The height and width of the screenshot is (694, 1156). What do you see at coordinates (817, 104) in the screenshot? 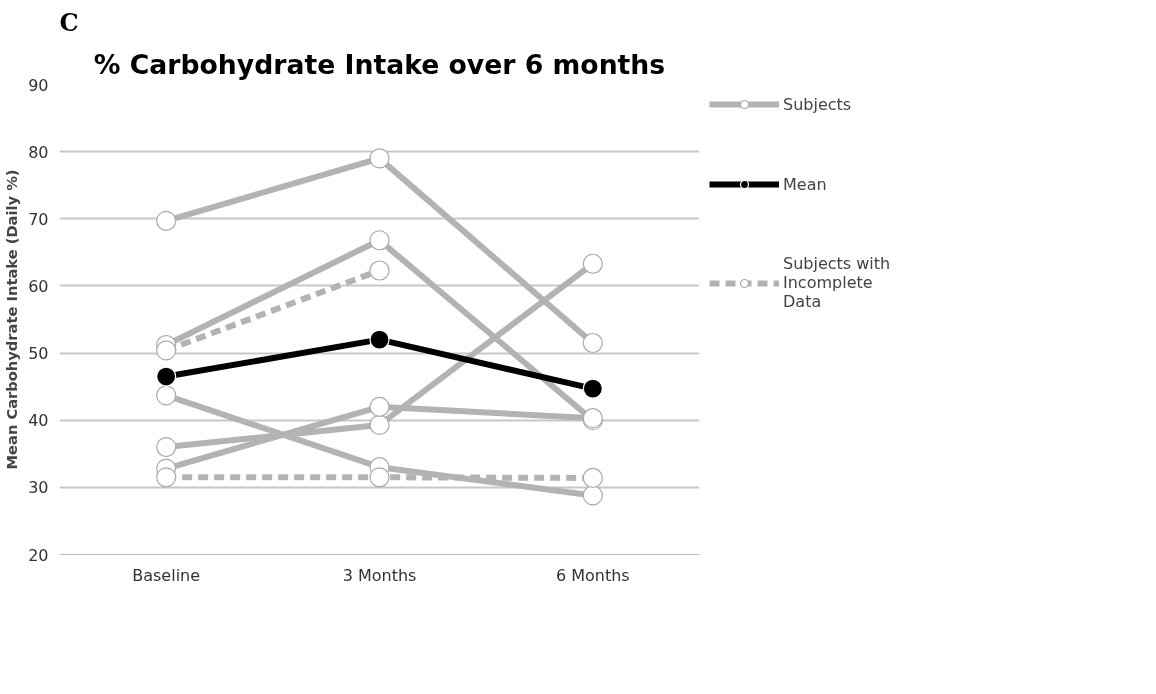
I see `legend-label: Subjects` at bounding box center [817, 104].